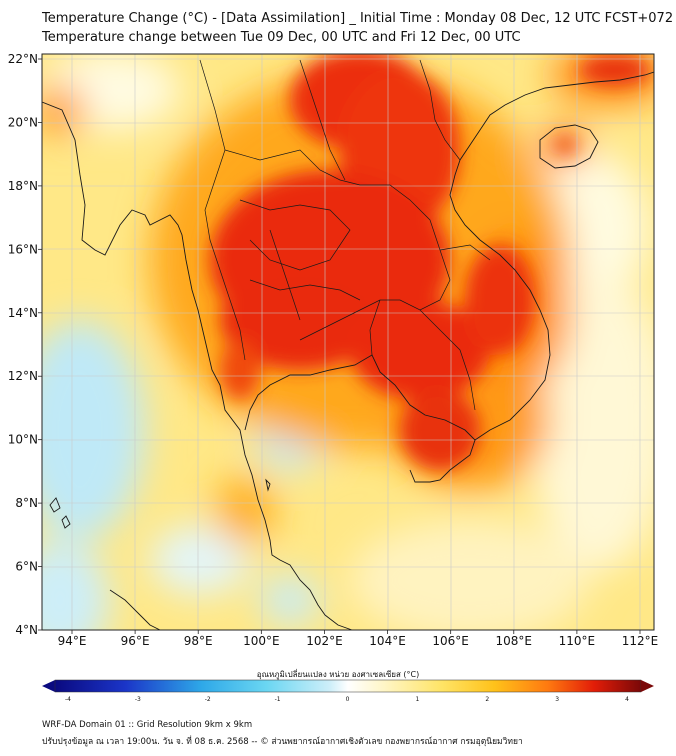 The width and height of the screenshot is (676, 756). Describe the element at coordinates (23, 376) in the screenshot. I see `lat-label: 12°N` at that location.